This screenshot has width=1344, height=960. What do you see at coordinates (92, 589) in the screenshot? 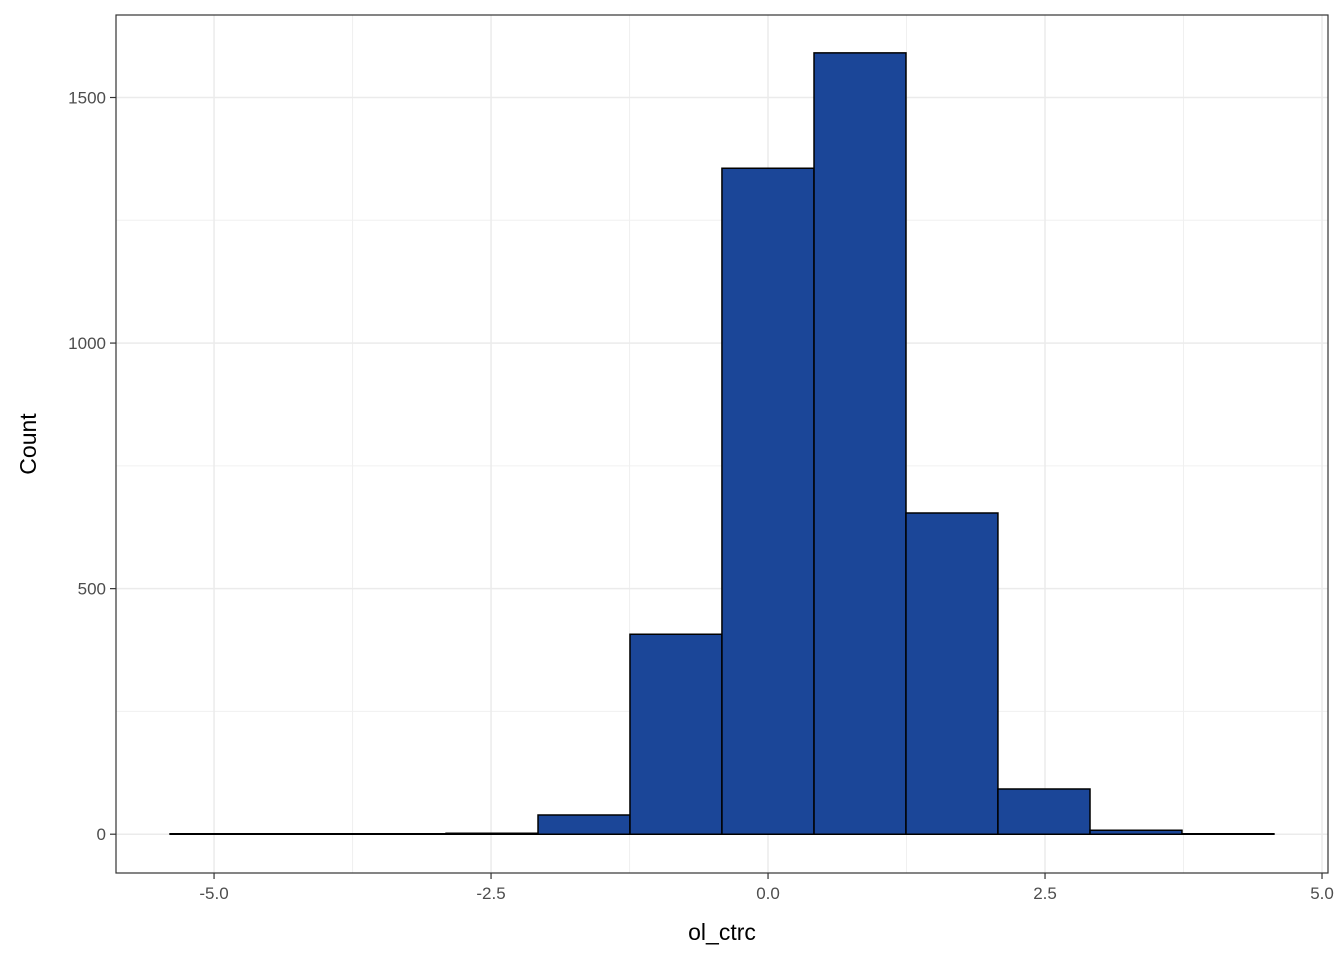
I see `y-tick-label: 500` at bounding box center [92, 589].